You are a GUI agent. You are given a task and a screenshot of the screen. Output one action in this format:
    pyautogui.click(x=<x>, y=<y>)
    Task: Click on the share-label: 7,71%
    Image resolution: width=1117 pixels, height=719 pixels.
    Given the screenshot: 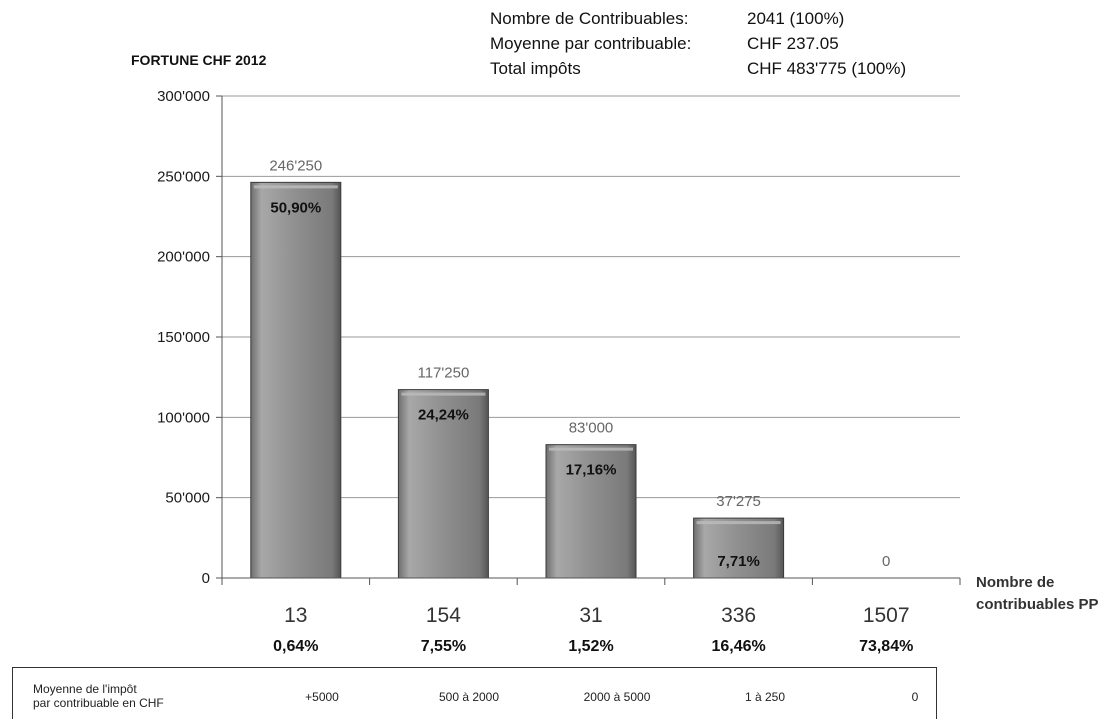 What is the action you would take?
    pyautogui.click(x=738, y=561)
    